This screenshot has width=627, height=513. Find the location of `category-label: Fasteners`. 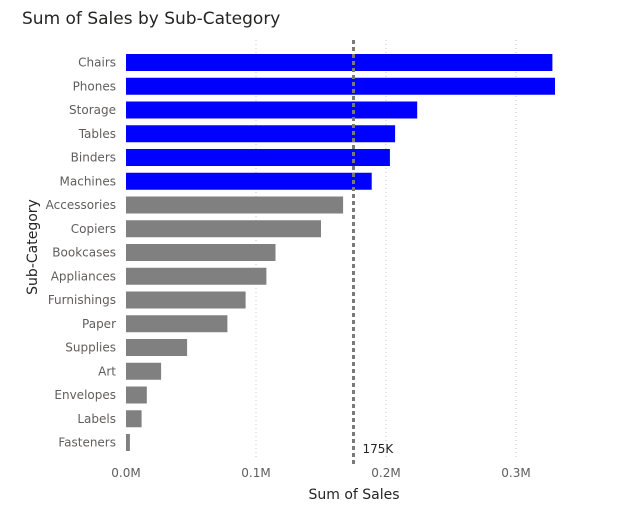

category-label: Fasteners is located at coordinates (87, 443).